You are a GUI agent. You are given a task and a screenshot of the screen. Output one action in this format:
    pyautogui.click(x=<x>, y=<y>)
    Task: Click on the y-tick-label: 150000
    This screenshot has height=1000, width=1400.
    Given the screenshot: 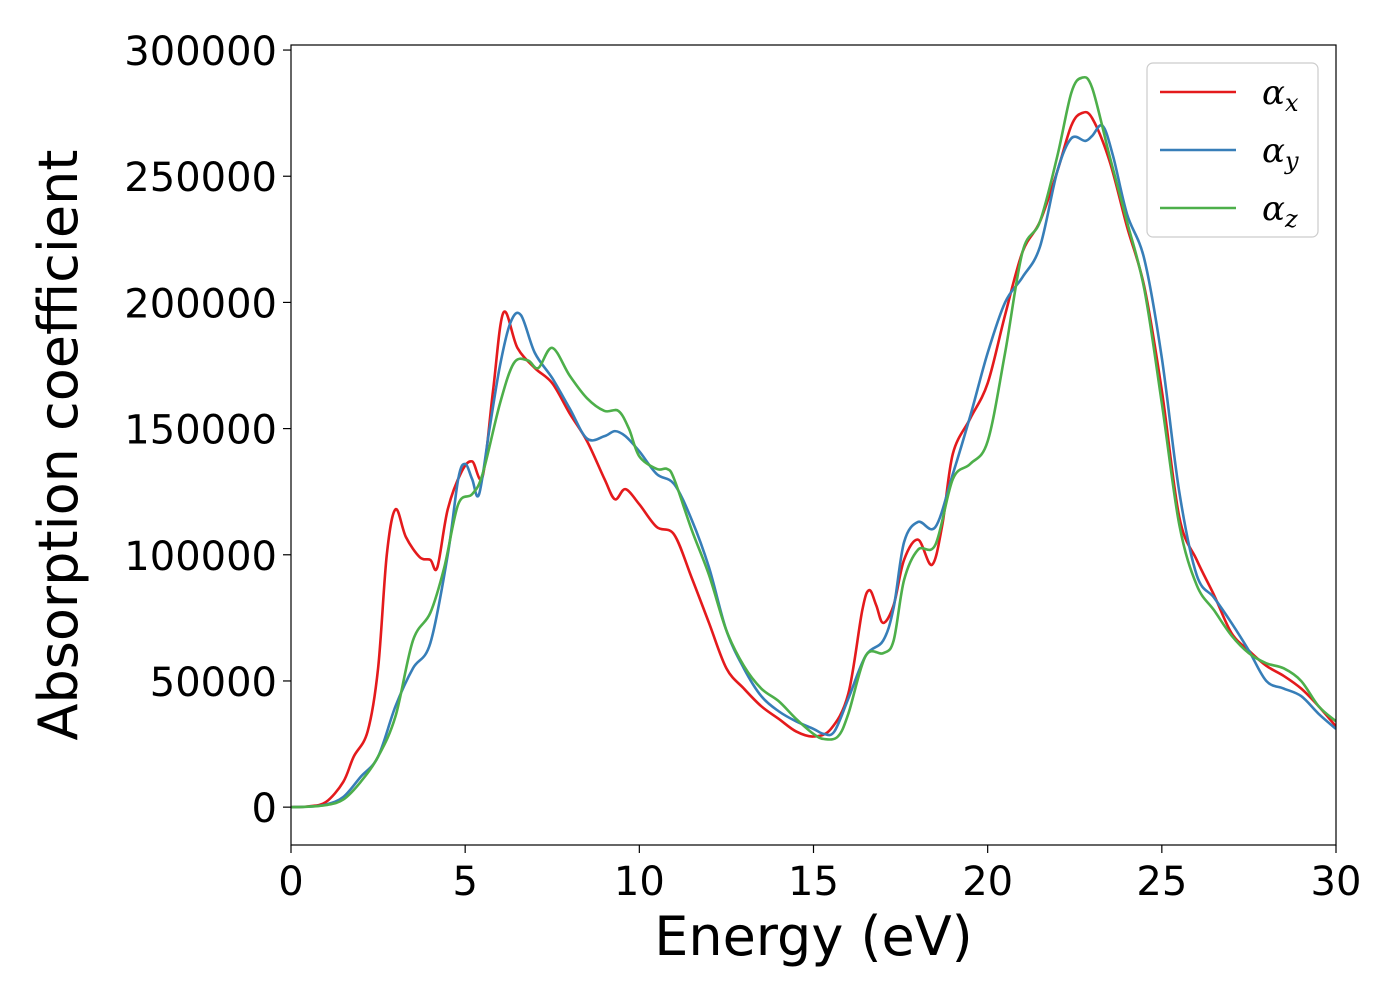 What is the action you would take?
    pyautogui.click(x=200, y=431)
    